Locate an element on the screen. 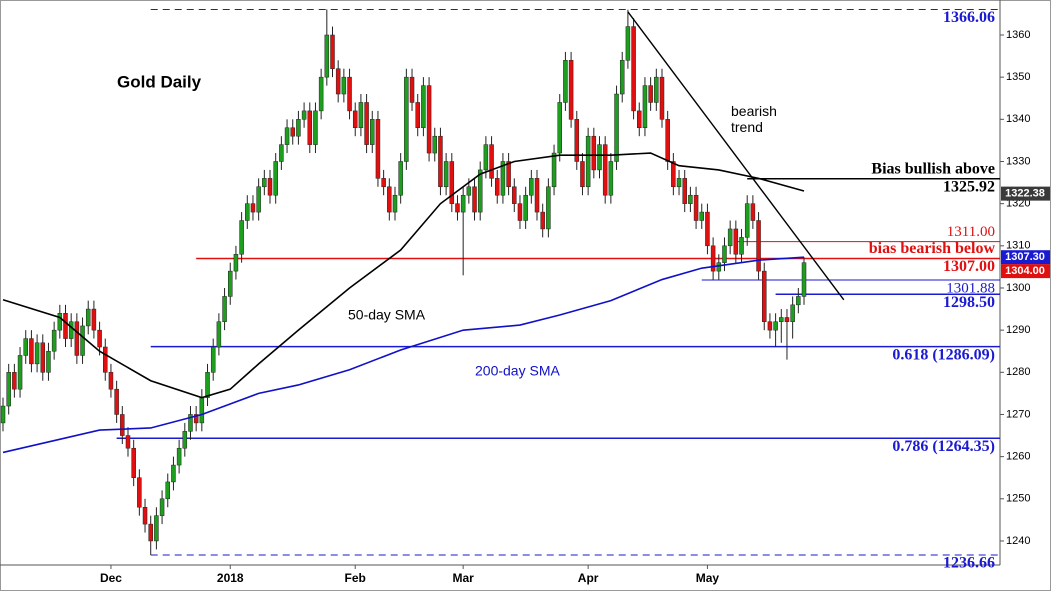 The width and height of the screenshot is (1051, 591). trend-line is located at coordinates (736, 156).